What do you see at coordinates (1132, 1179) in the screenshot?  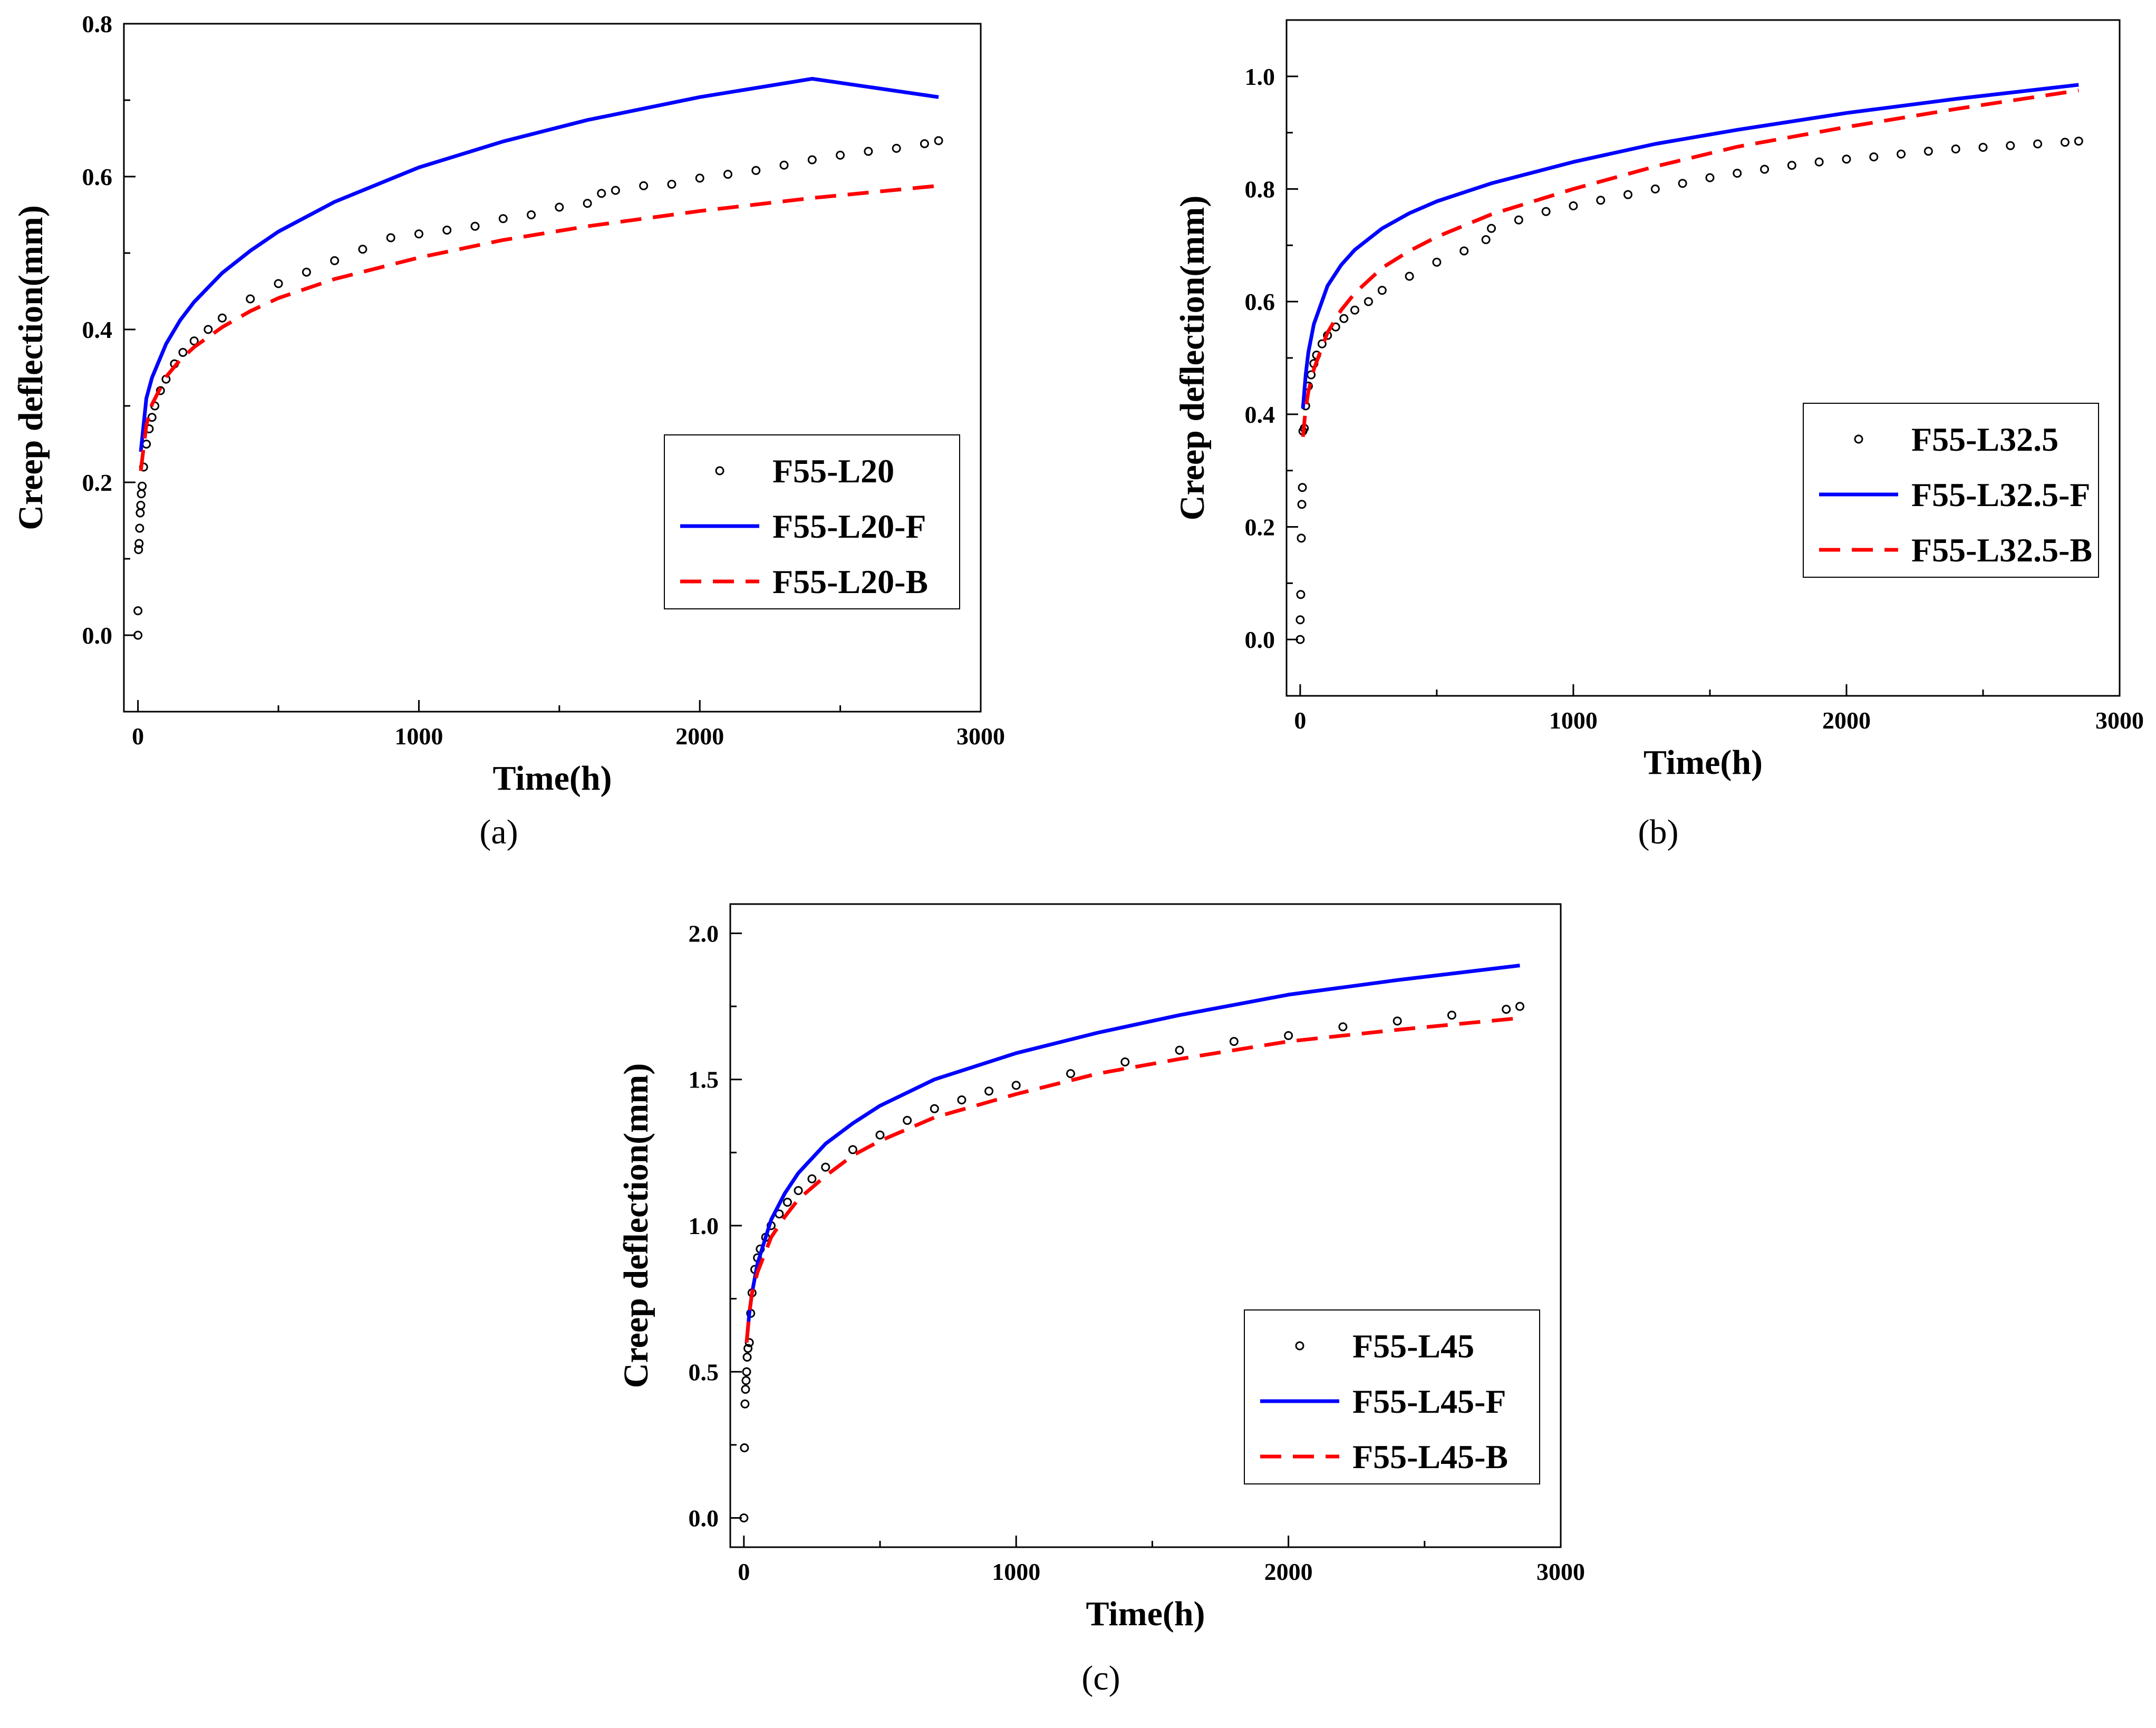 I see `series-line-F55-L45-B` at bounding box center [1132, 1179].